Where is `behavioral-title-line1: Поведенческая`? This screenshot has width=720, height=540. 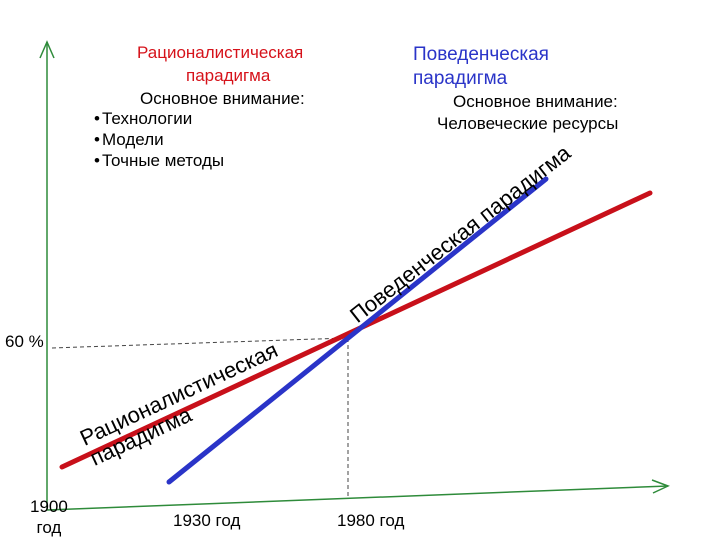
behavioral-title-line1: Поведенческая is located at coordinates (481, 54).